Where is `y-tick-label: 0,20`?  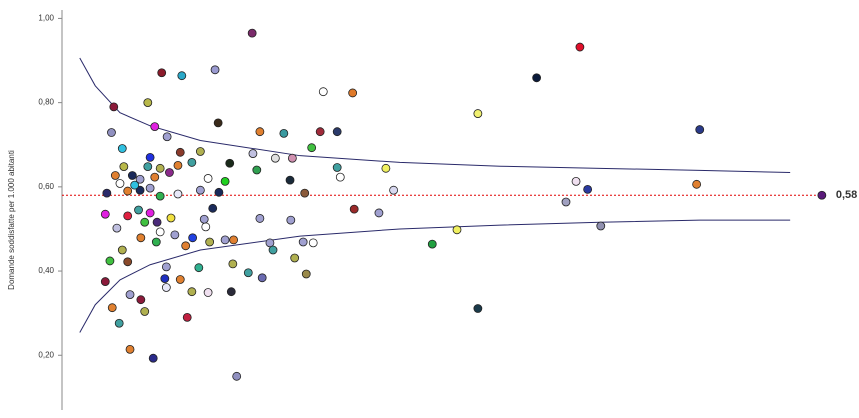 y-tick-label: 0,20 is located at coordinates (46, 354).